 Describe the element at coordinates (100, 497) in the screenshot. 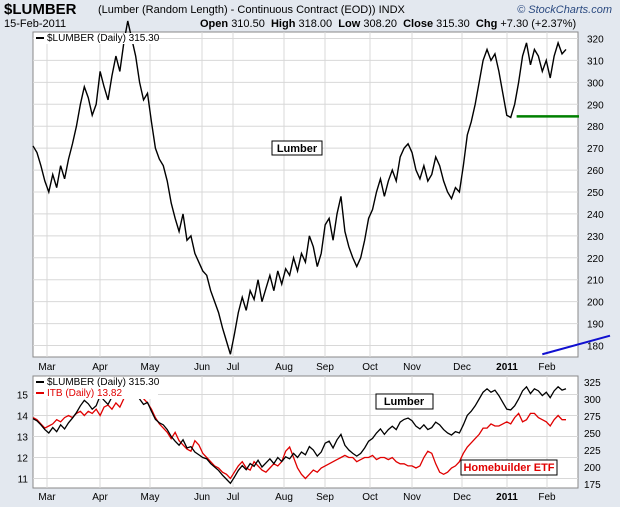

I see `bottom-x-tick-label: Apr` at that location.